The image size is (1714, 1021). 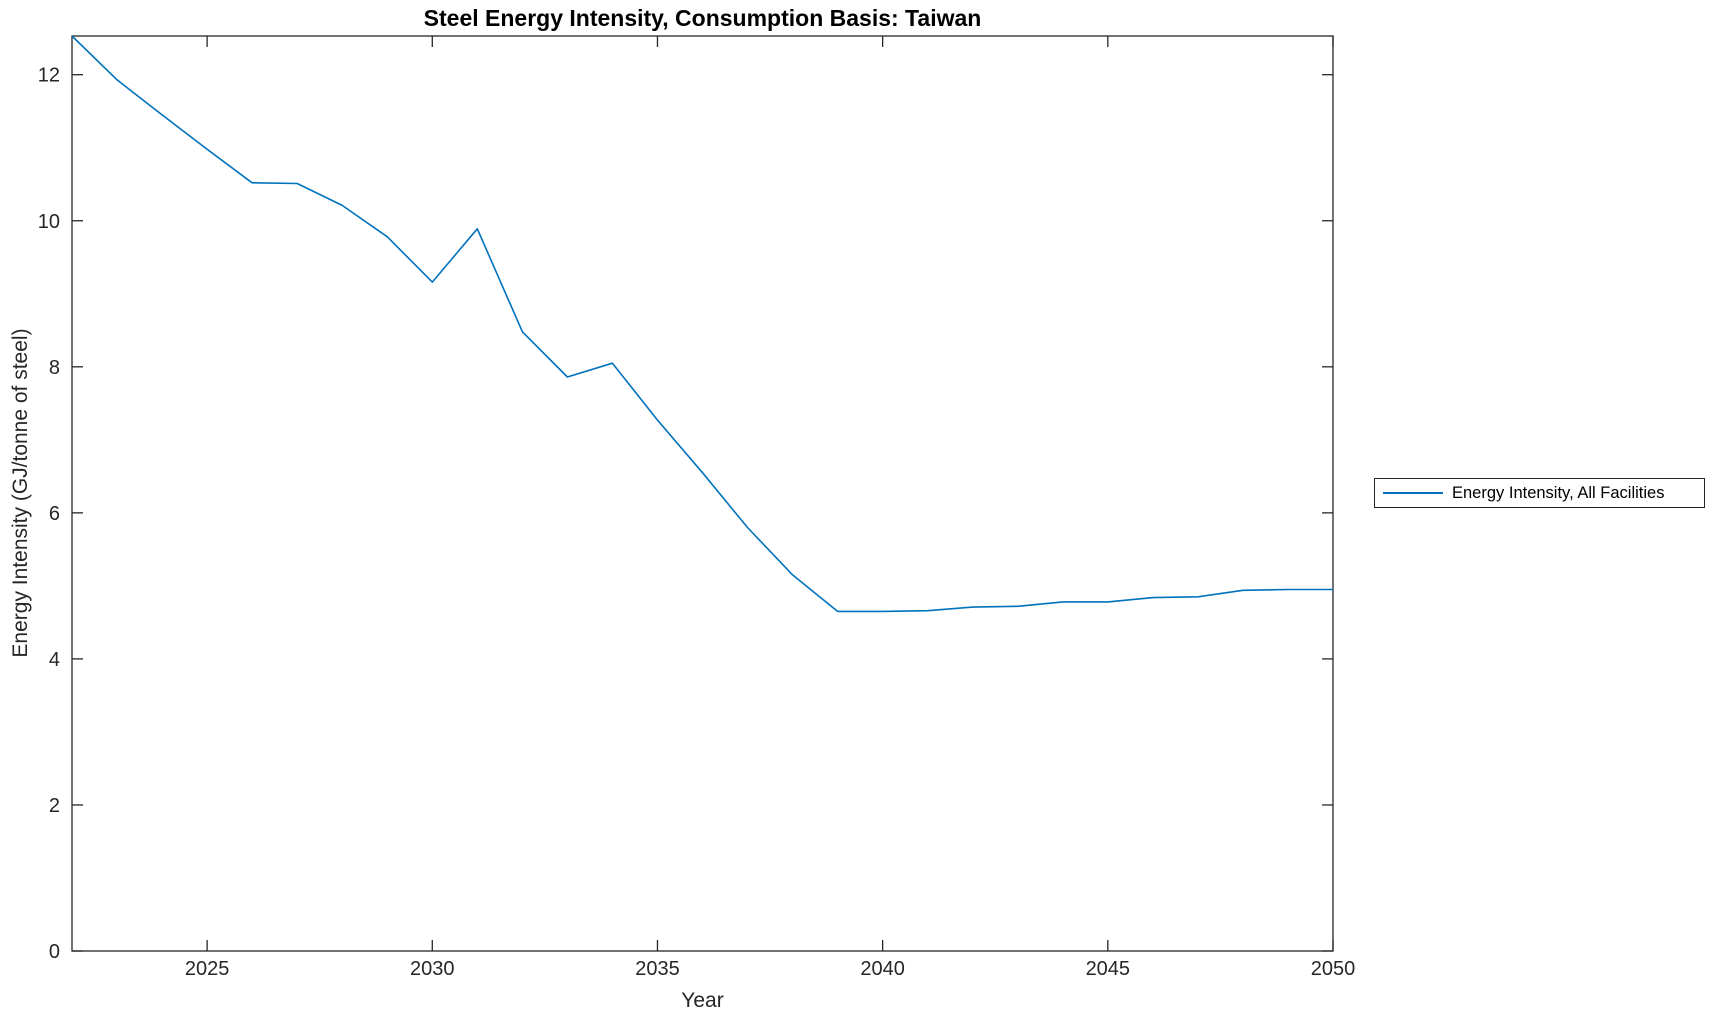 What do you see at coordinates (49, 222) in the screenshot?
I see `y-tick-label: 10` at bounding box center [49, 222].